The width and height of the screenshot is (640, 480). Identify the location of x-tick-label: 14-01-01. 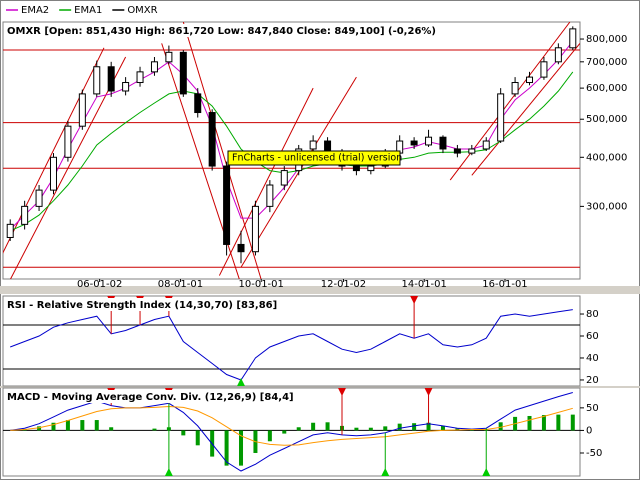
(424, 284).